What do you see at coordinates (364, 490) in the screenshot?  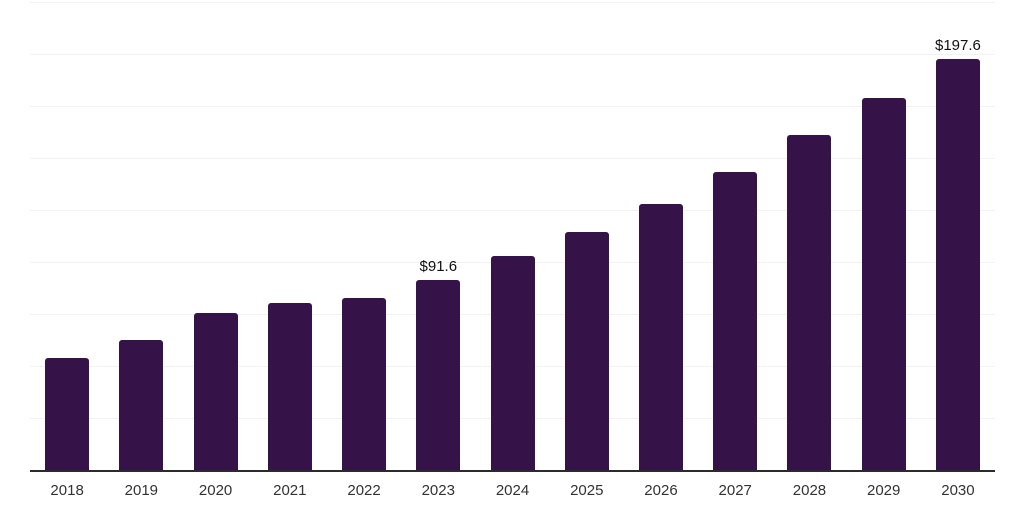 I see `x-tick-label-2022: 2022` at bounding box center [364, 490].